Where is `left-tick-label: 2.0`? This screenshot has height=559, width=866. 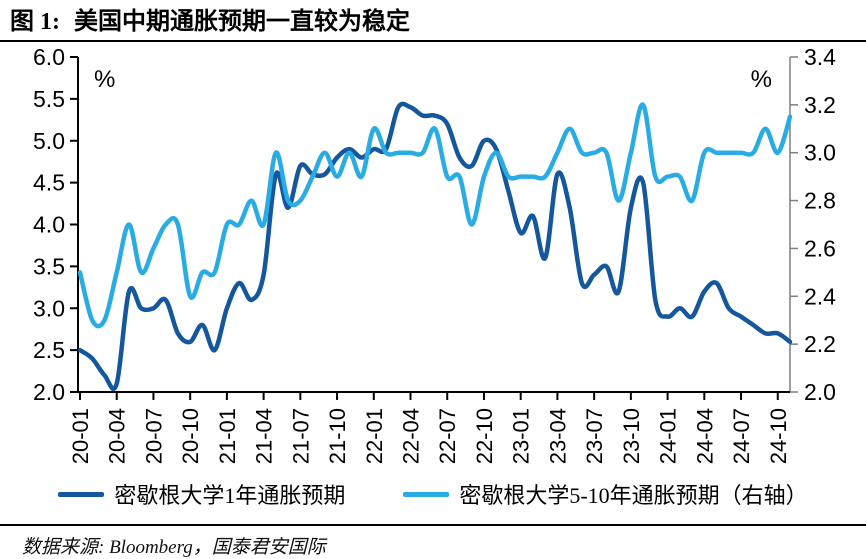
left-tick-label: 2.0 is located at coordinates (49, 392).